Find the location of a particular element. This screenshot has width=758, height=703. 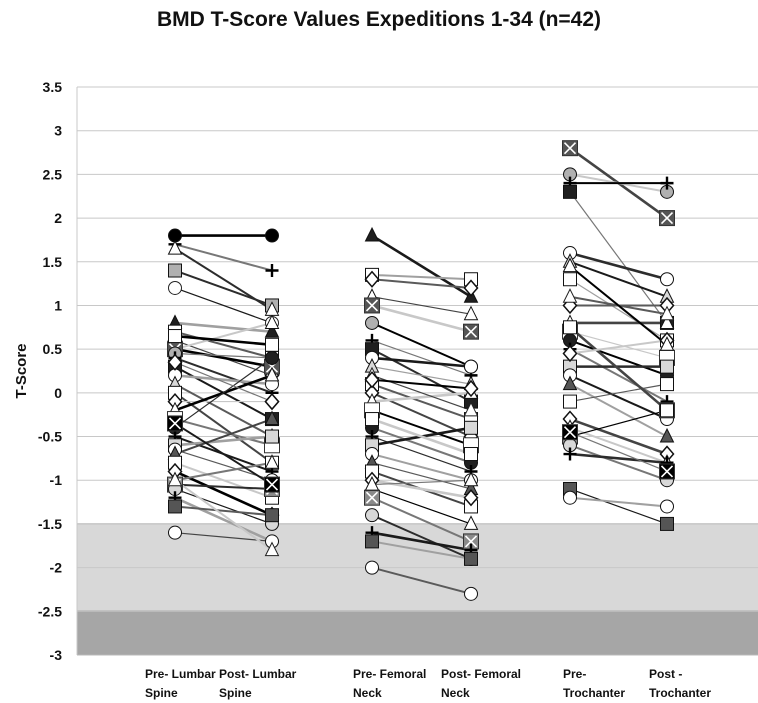

y-tick-label: 1.5 is located at coordinates (53, 262).